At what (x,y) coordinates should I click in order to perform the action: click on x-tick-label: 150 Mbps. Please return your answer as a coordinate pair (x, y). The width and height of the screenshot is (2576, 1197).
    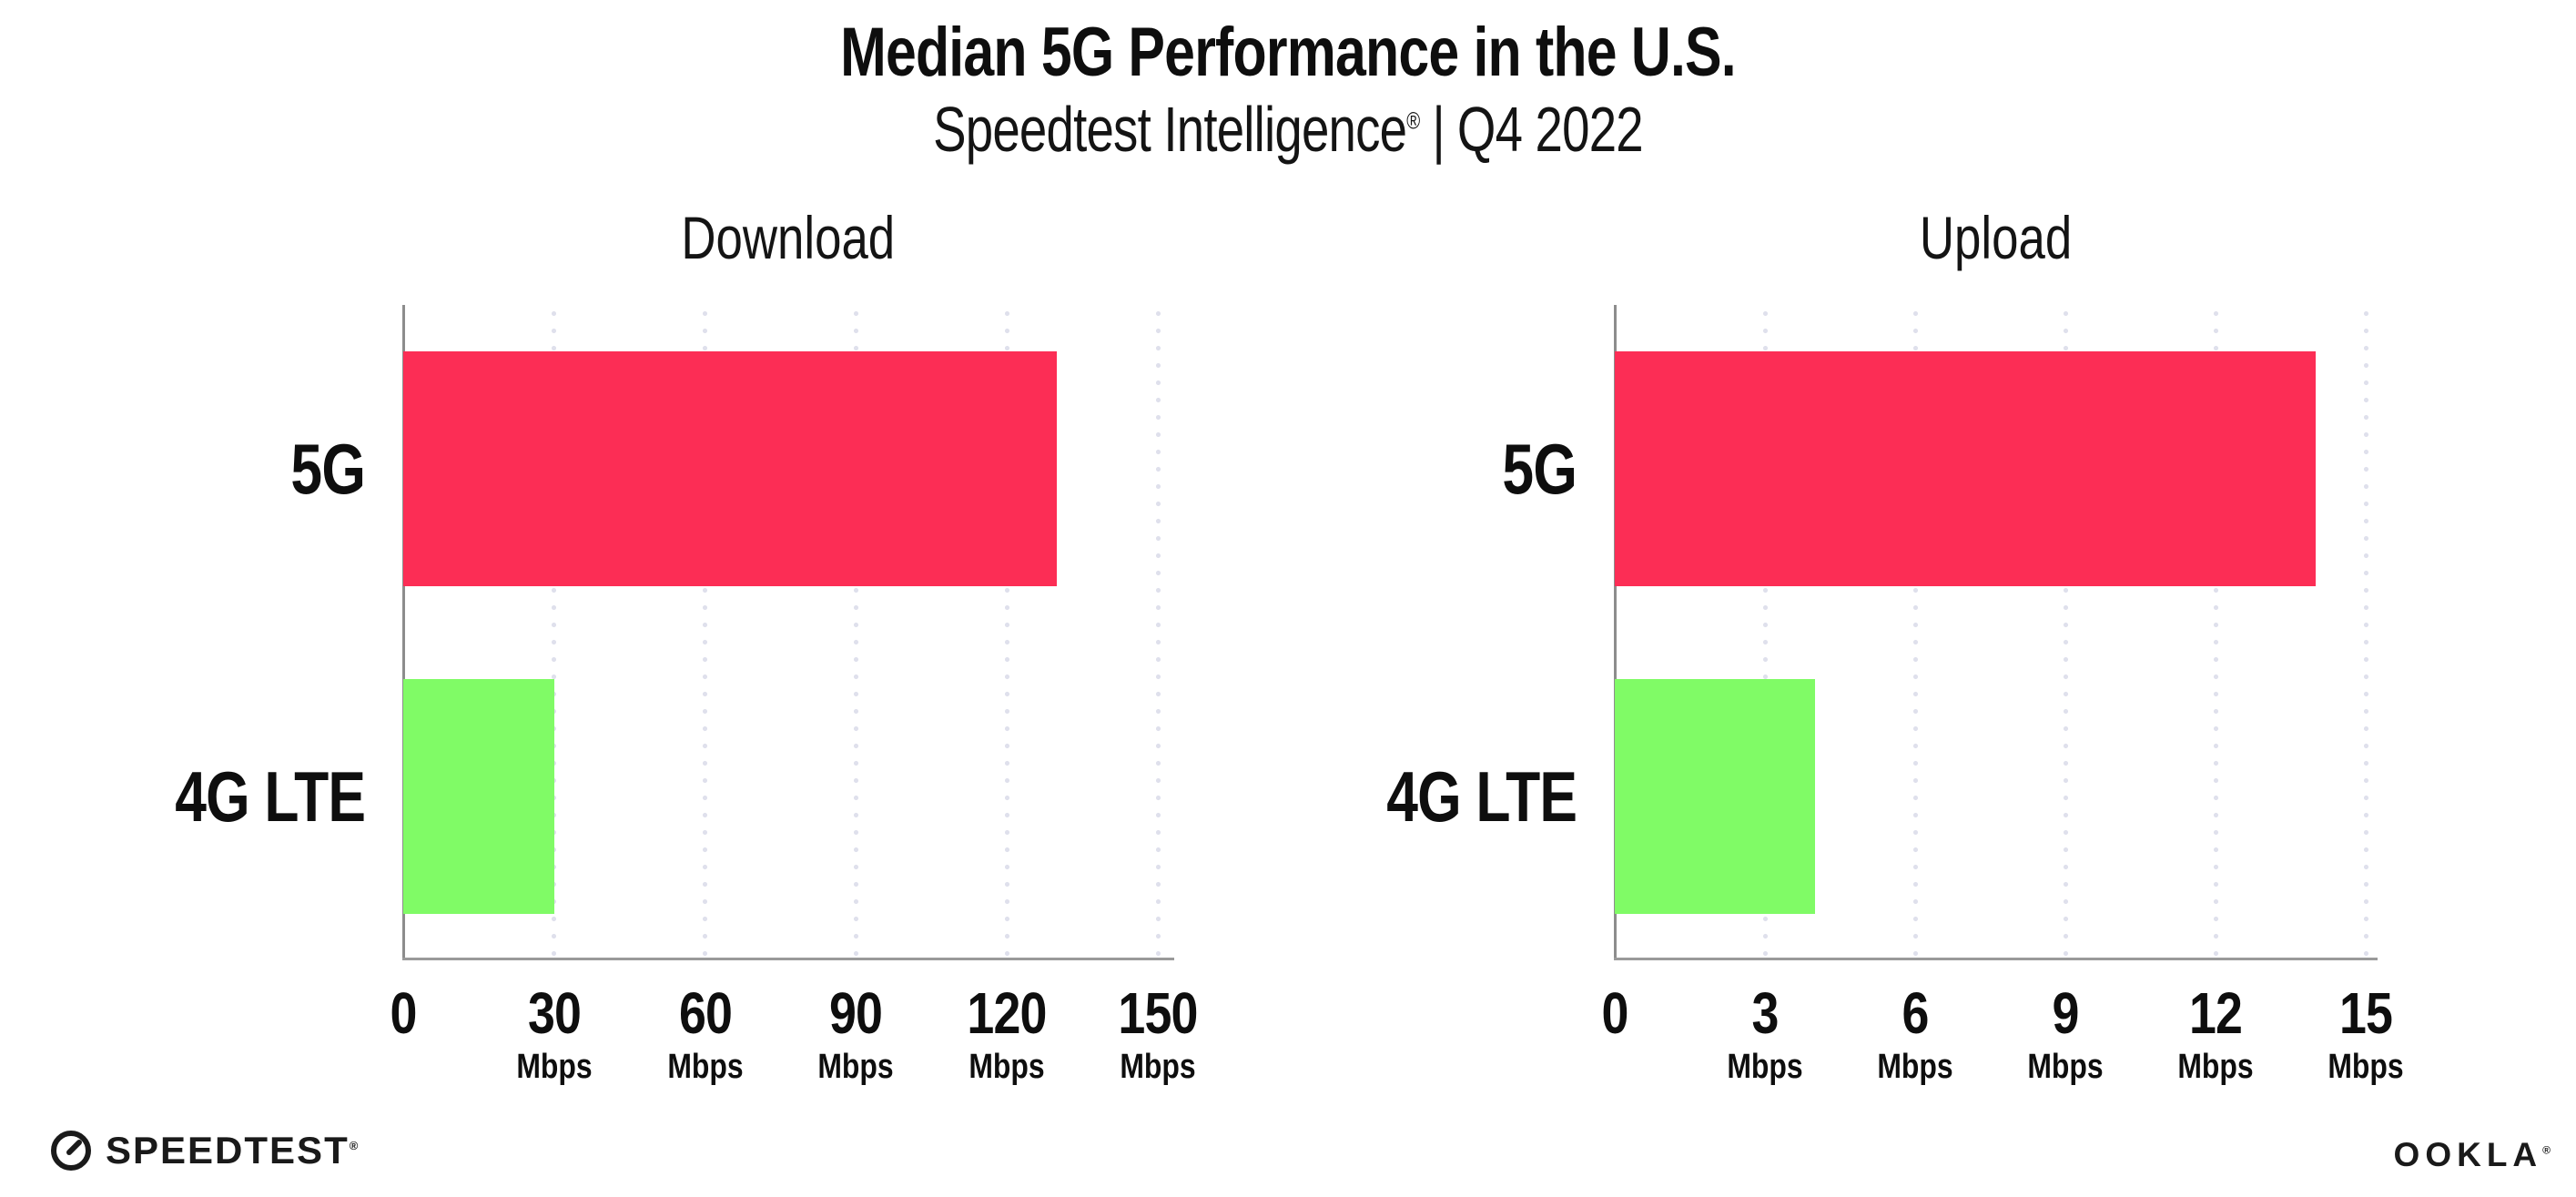
    Looking at the image, I should click on (1158, 1034).